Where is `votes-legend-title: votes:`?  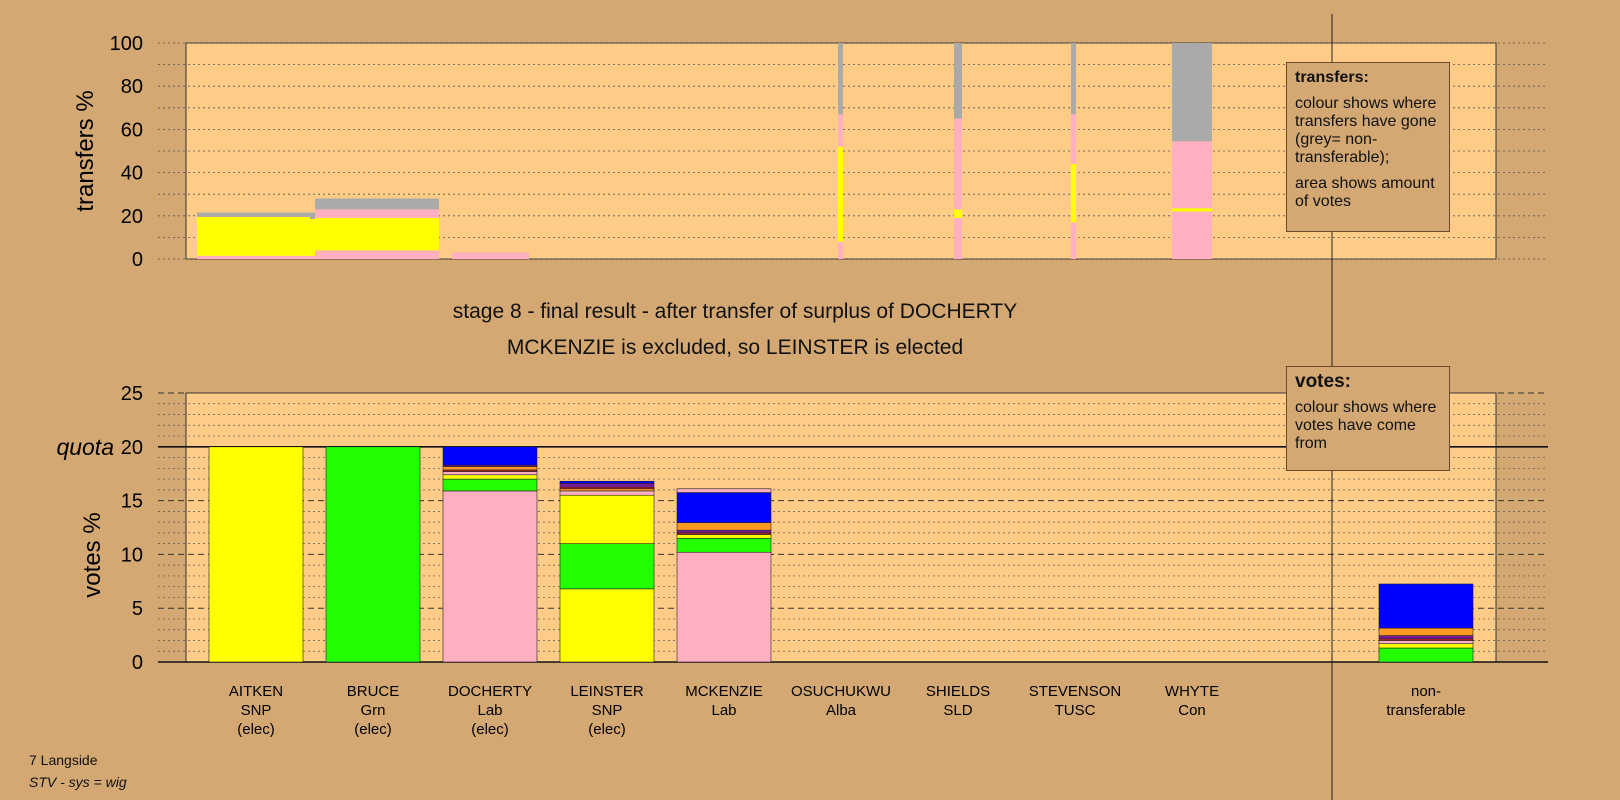
votes-legend-title: votes: is located at coordinates (1323, 381).